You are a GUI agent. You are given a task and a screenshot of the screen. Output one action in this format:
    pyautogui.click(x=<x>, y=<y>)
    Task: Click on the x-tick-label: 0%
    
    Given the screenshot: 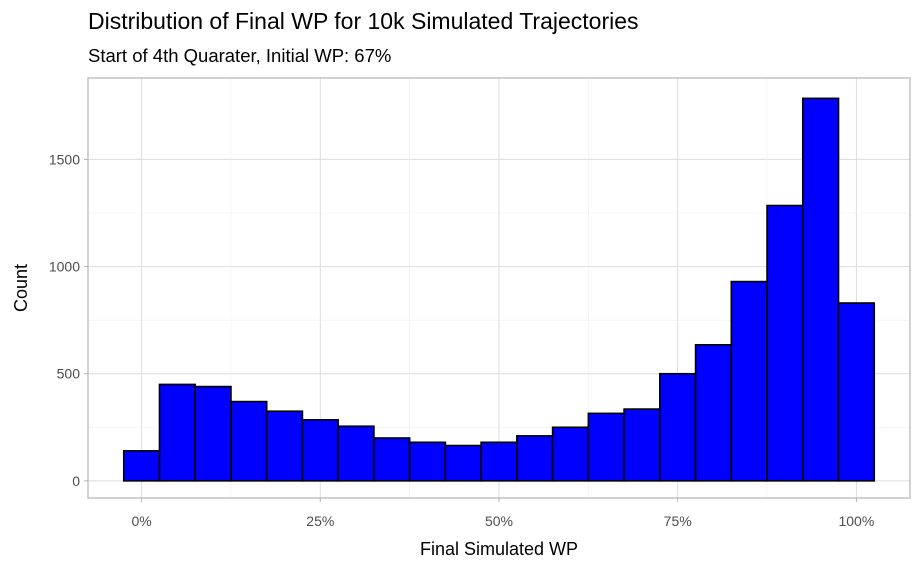 What is the action you would take?
    pyautogui.click(x=141, y=521)
    